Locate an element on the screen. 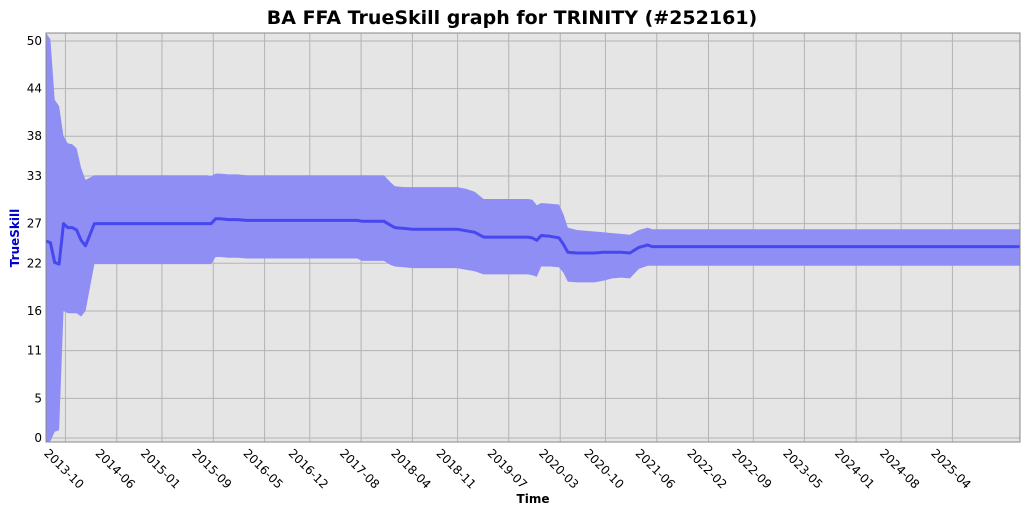  y-tick-label: 16 is located at coordinates (34, 311).